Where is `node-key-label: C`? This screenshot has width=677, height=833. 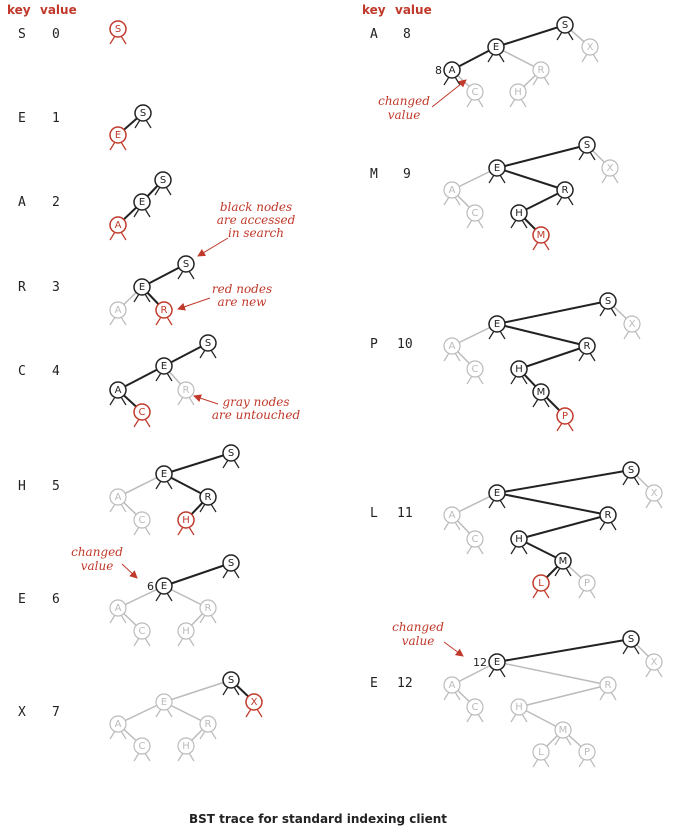 node-key-label: C is located at coordinates (475, 213).